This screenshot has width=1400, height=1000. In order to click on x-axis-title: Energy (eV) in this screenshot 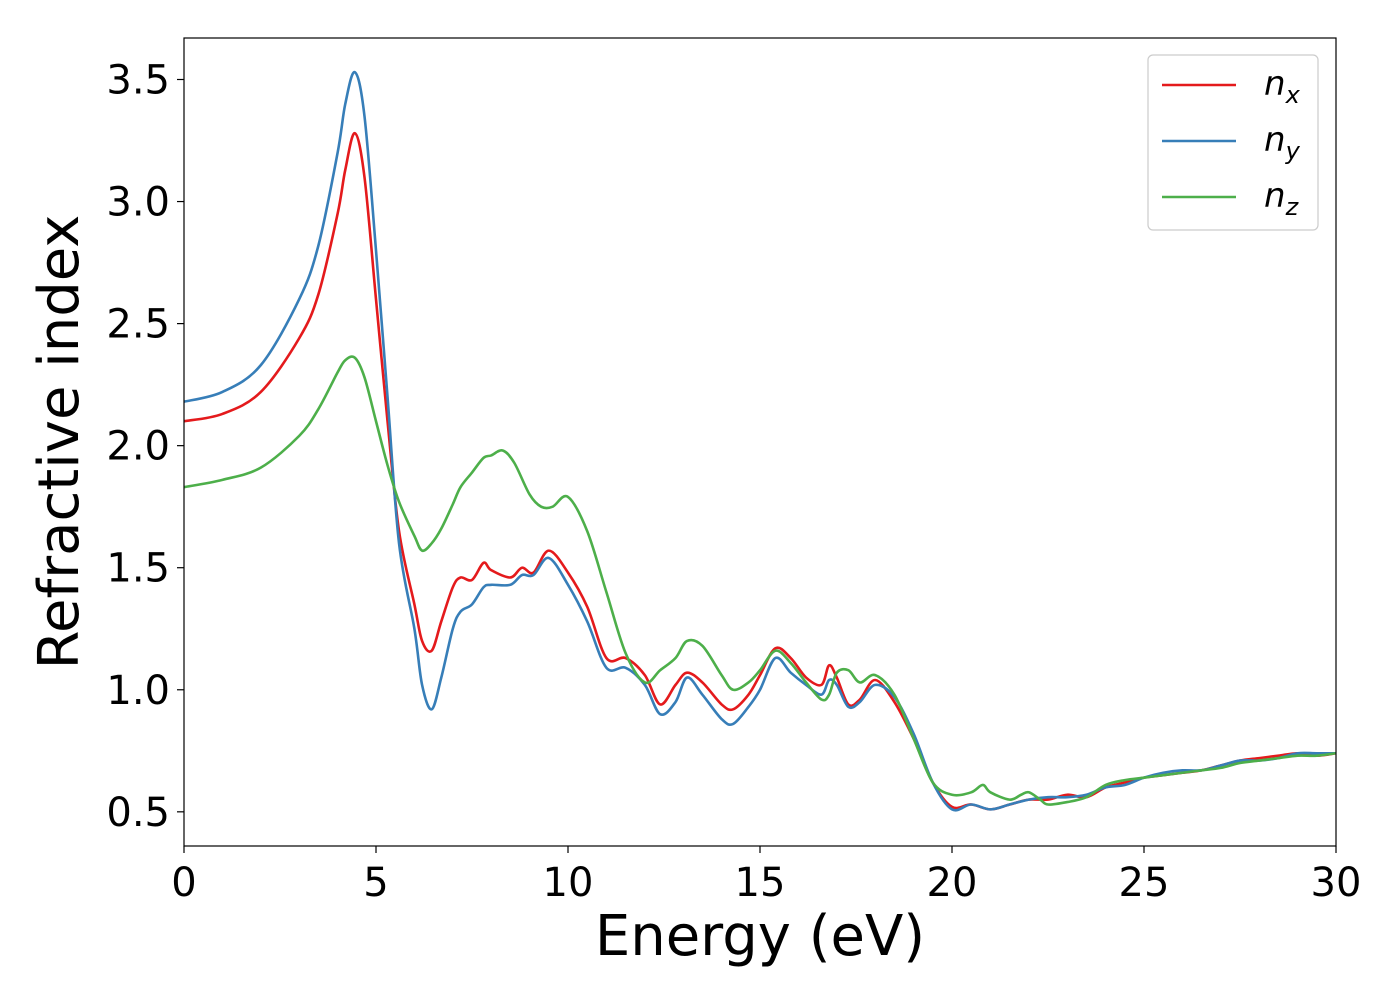, I will do `click(760, 936)`.